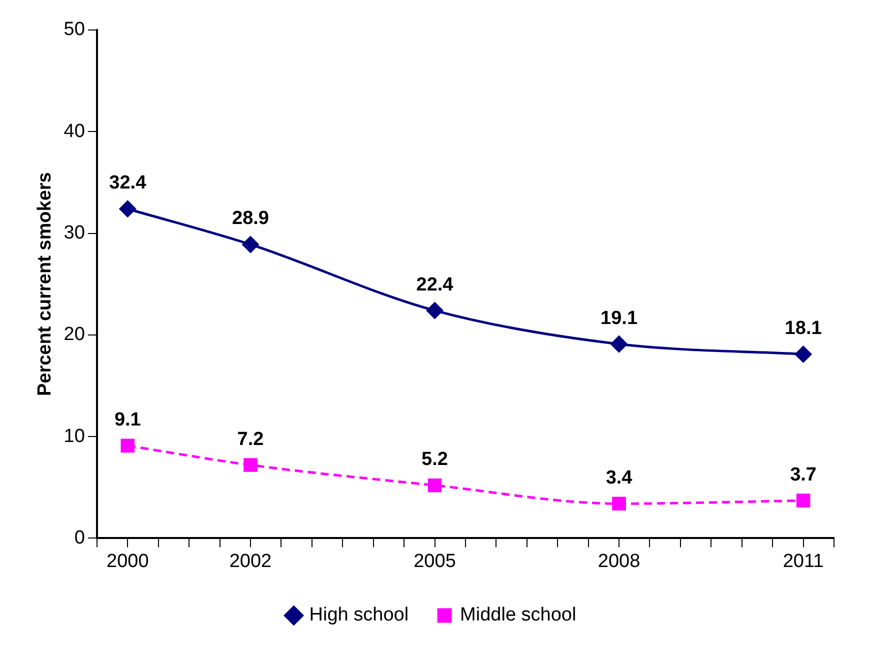  Describe the element at coordinates (250, 219) in the screenshot. I see `data-label: 28.9` at that location.